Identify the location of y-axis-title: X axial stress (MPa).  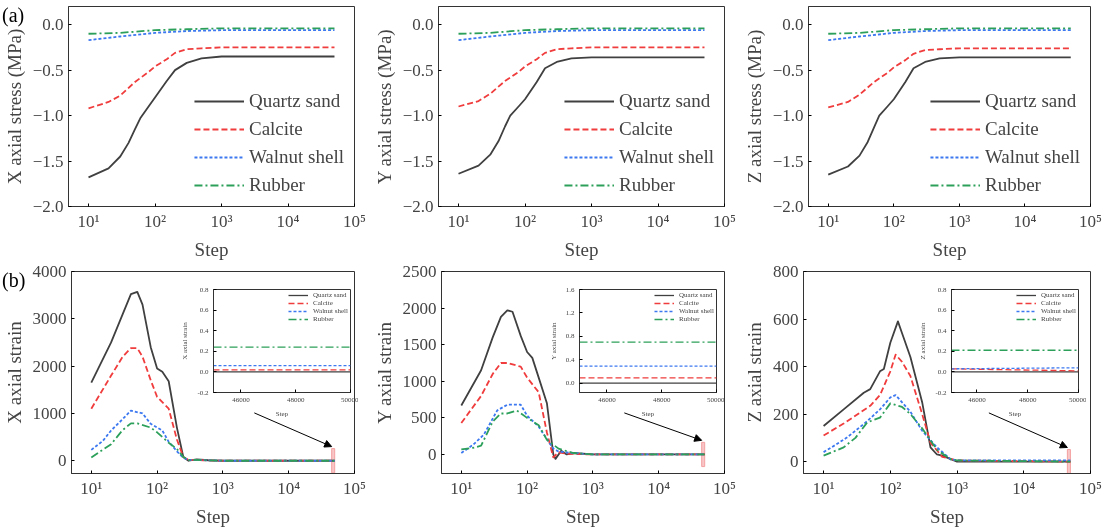
(14, 106).